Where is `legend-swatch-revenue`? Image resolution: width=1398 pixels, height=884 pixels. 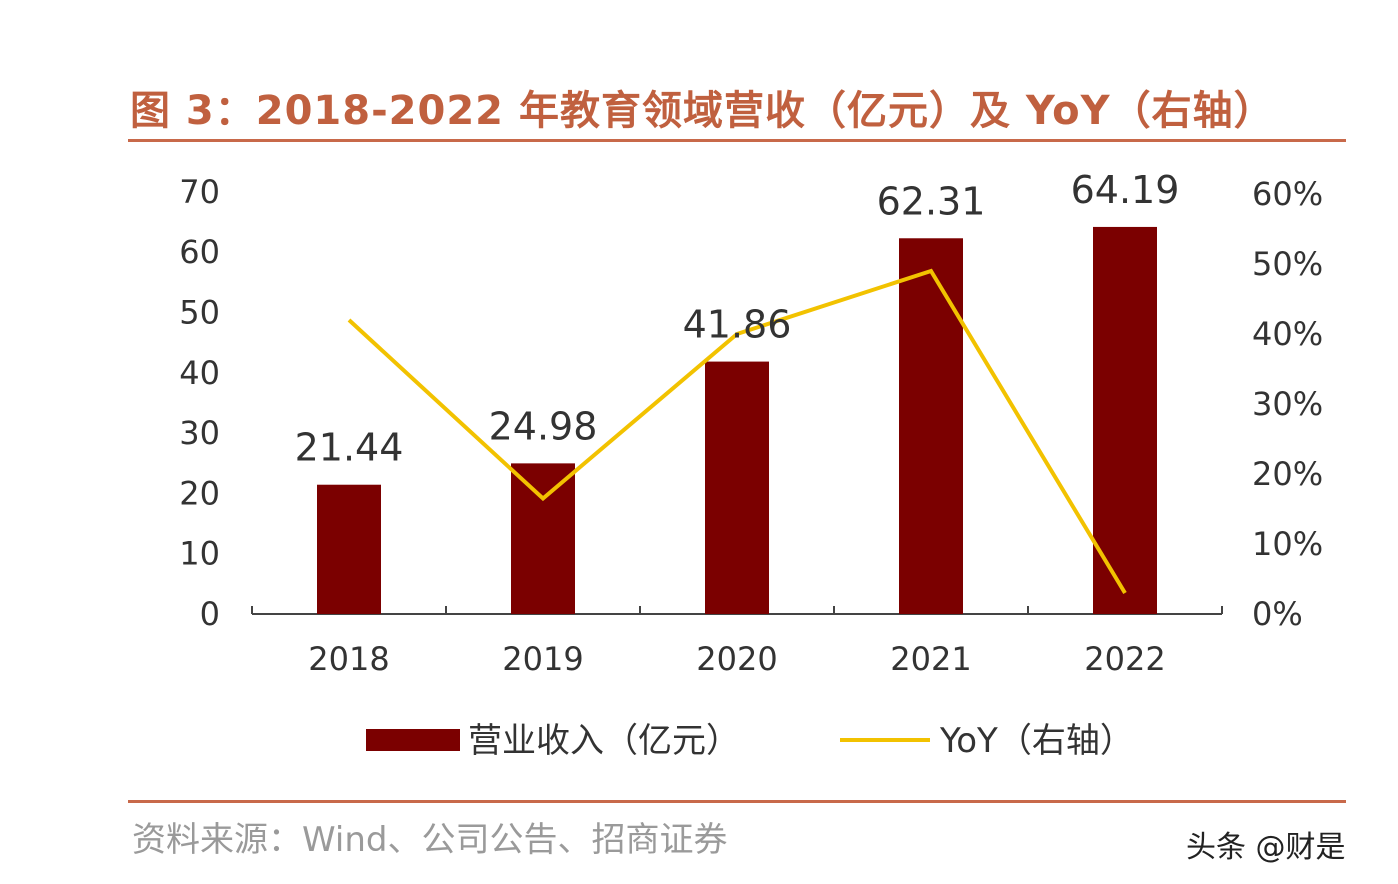
legend-swatch-revenue is located at coordinates (413, 740).